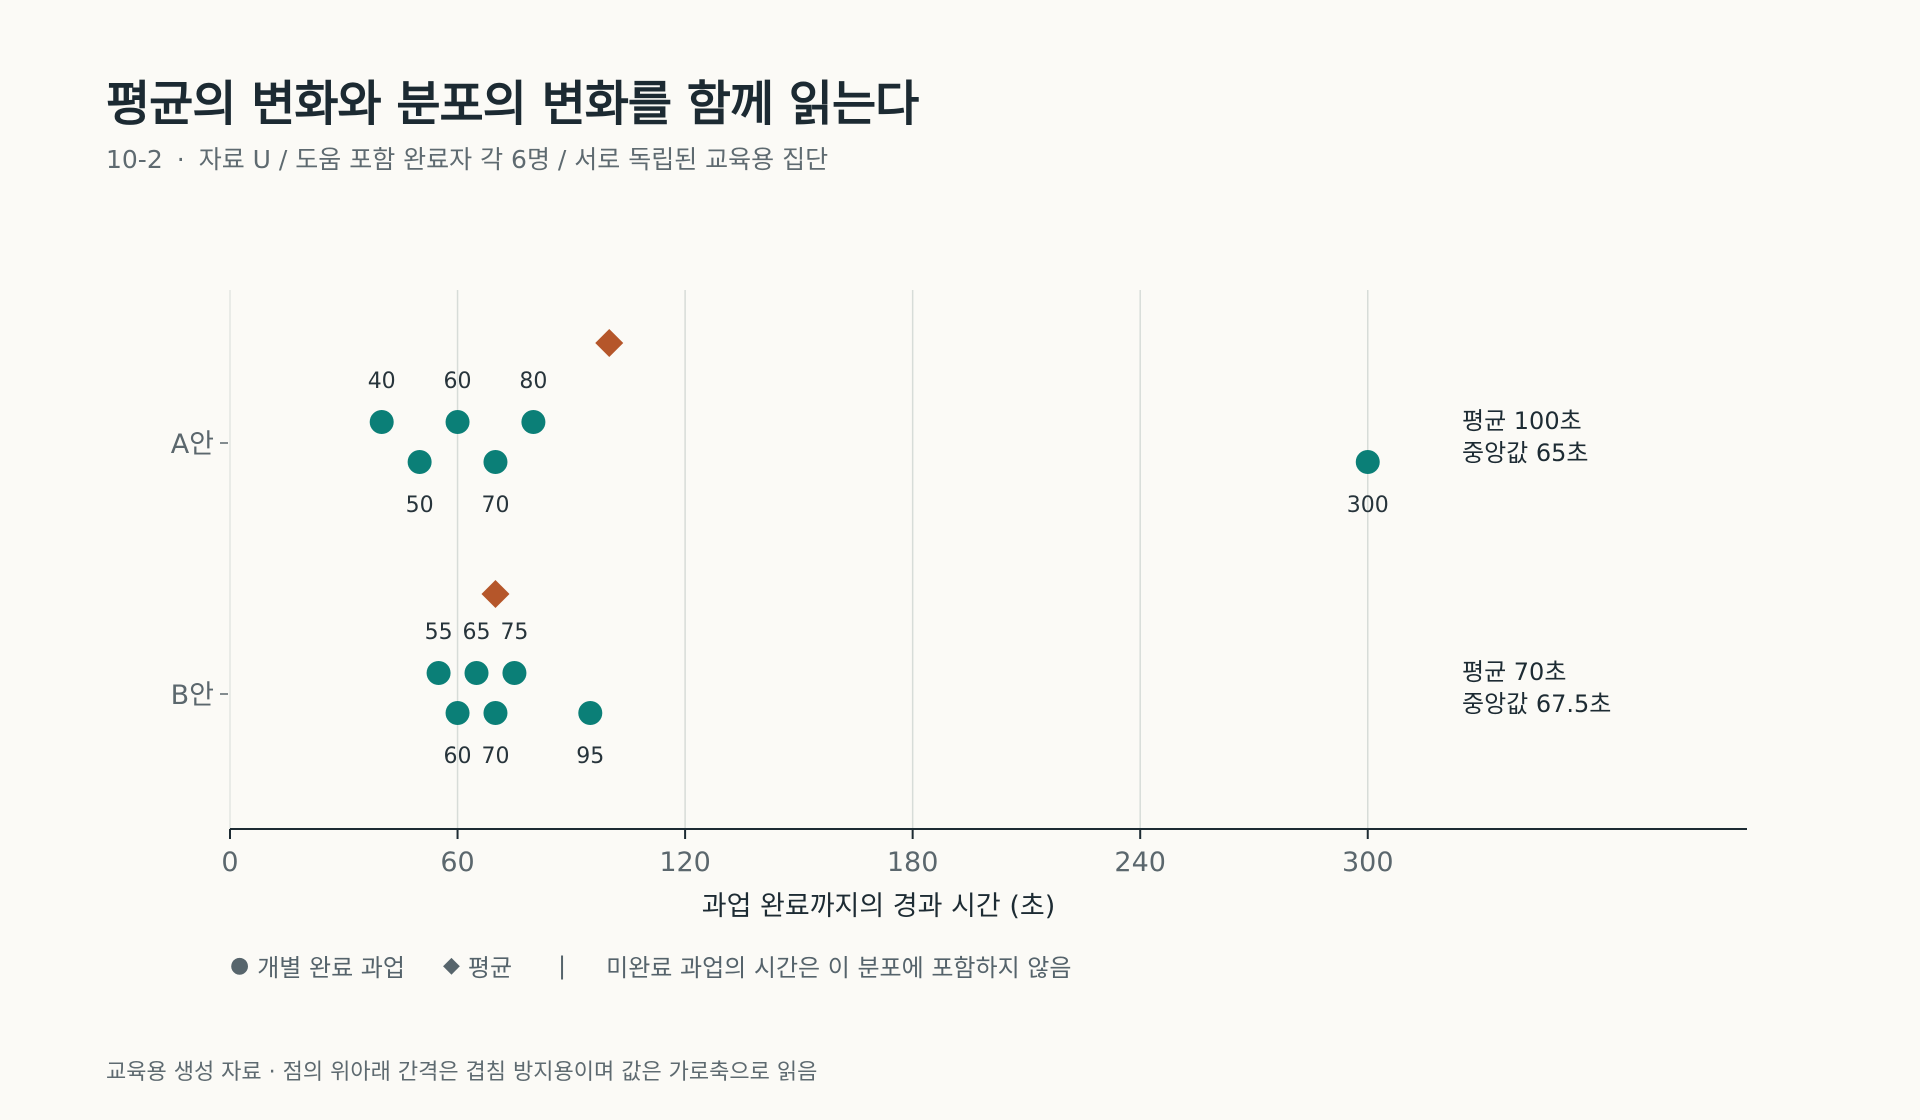  I want to click on data-label: 55, so click(439, 632).